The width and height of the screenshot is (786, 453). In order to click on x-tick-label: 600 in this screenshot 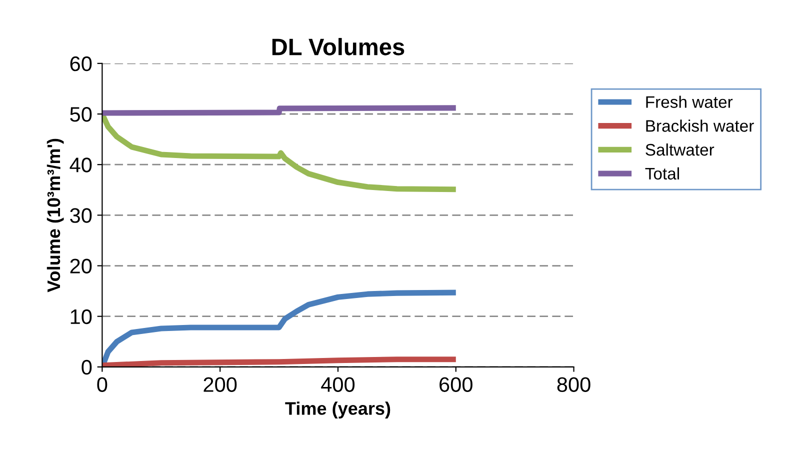, I will do `click(456, 384)`.